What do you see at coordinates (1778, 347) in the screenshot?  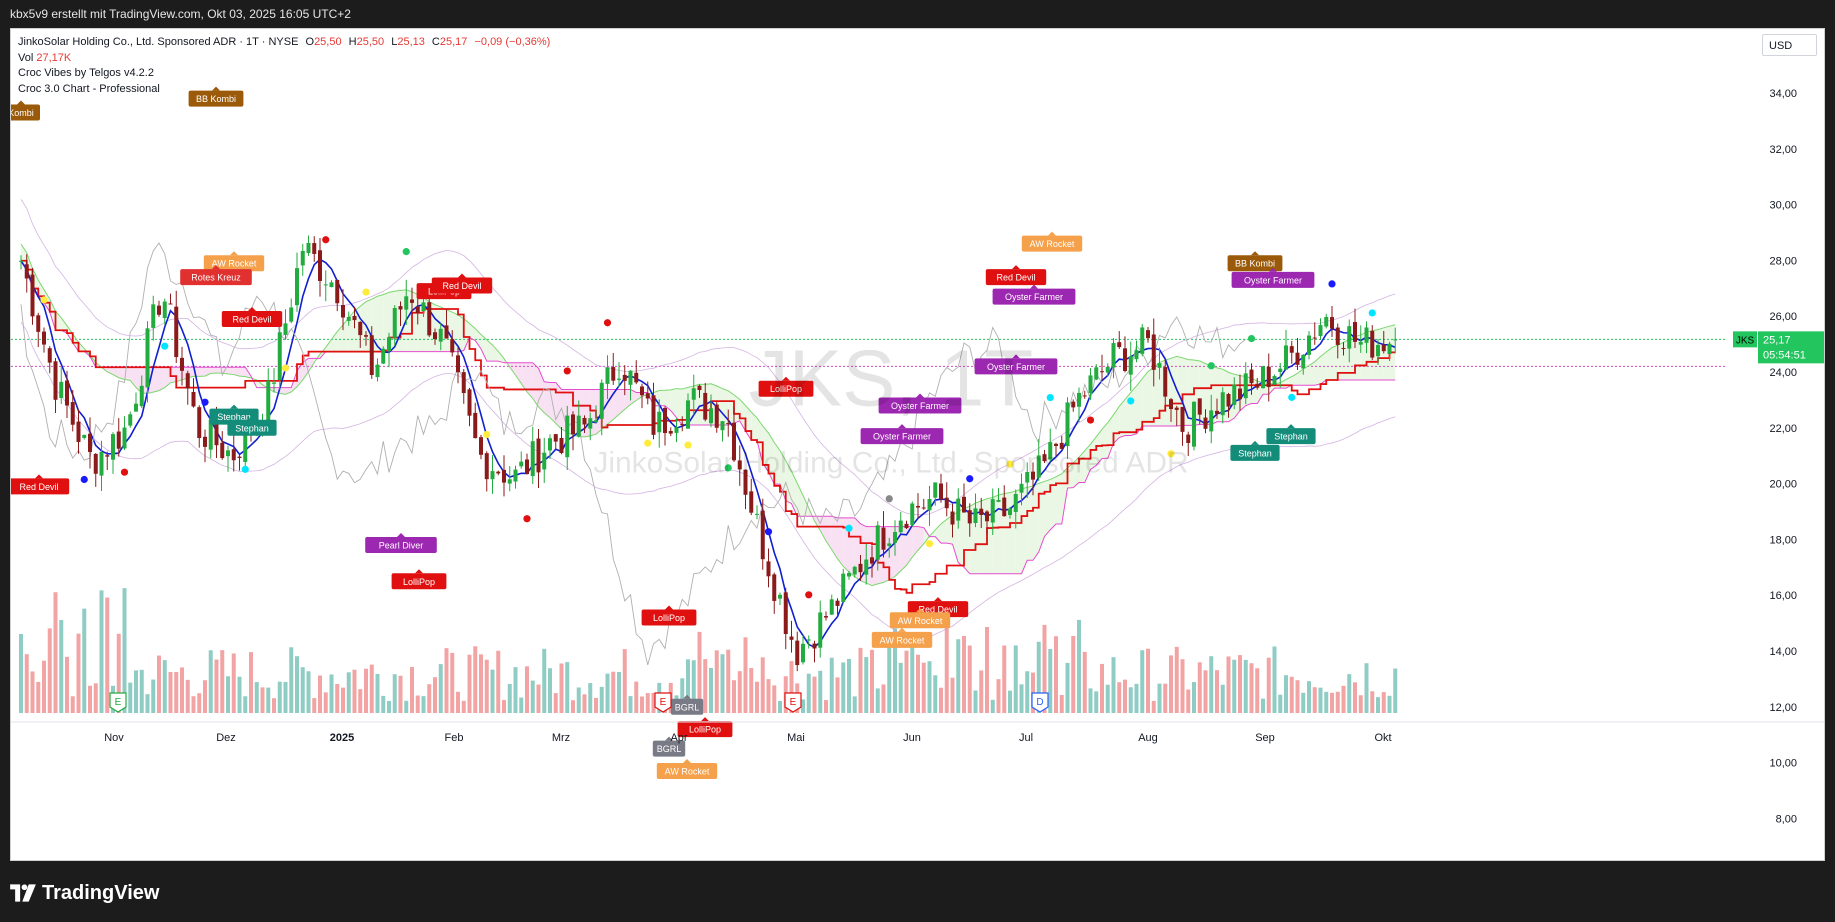 I see `last-price-tag: JKS 25,17 05:54:51` at bounding box center [1778, 347].